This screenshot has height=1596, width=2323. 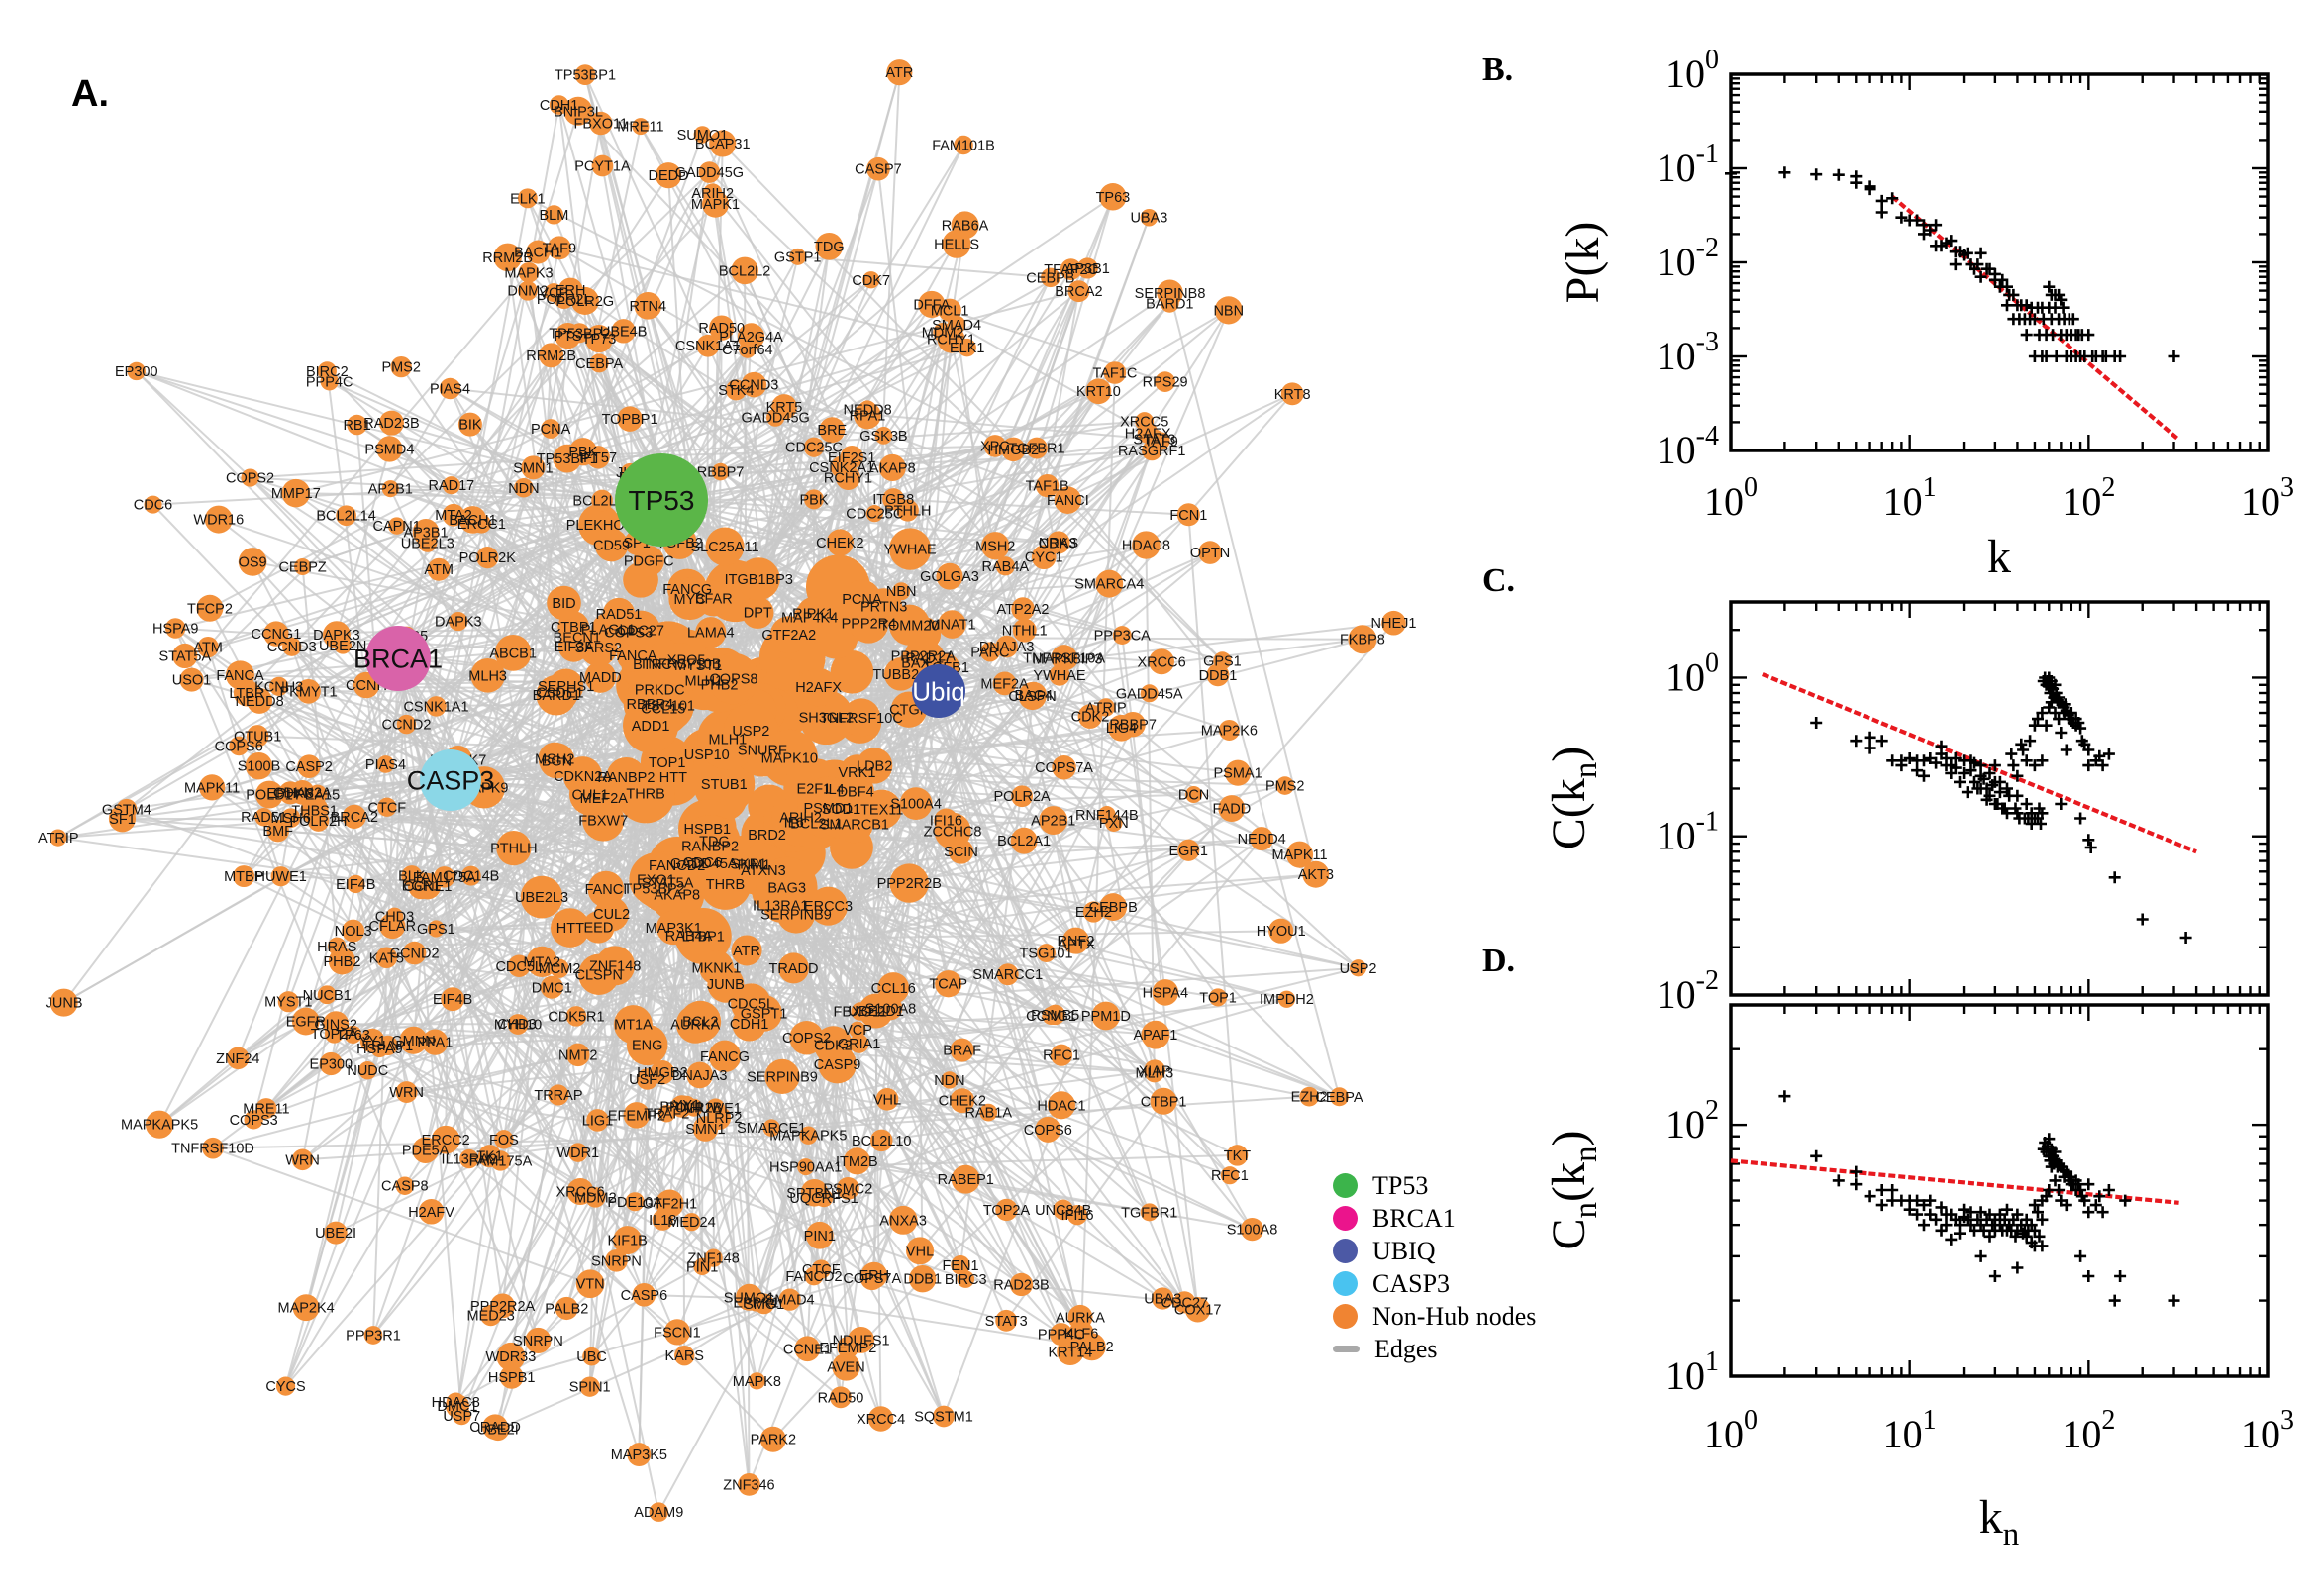 I want to click on gene-label: COPS6, so click(x=1048, y=1131).